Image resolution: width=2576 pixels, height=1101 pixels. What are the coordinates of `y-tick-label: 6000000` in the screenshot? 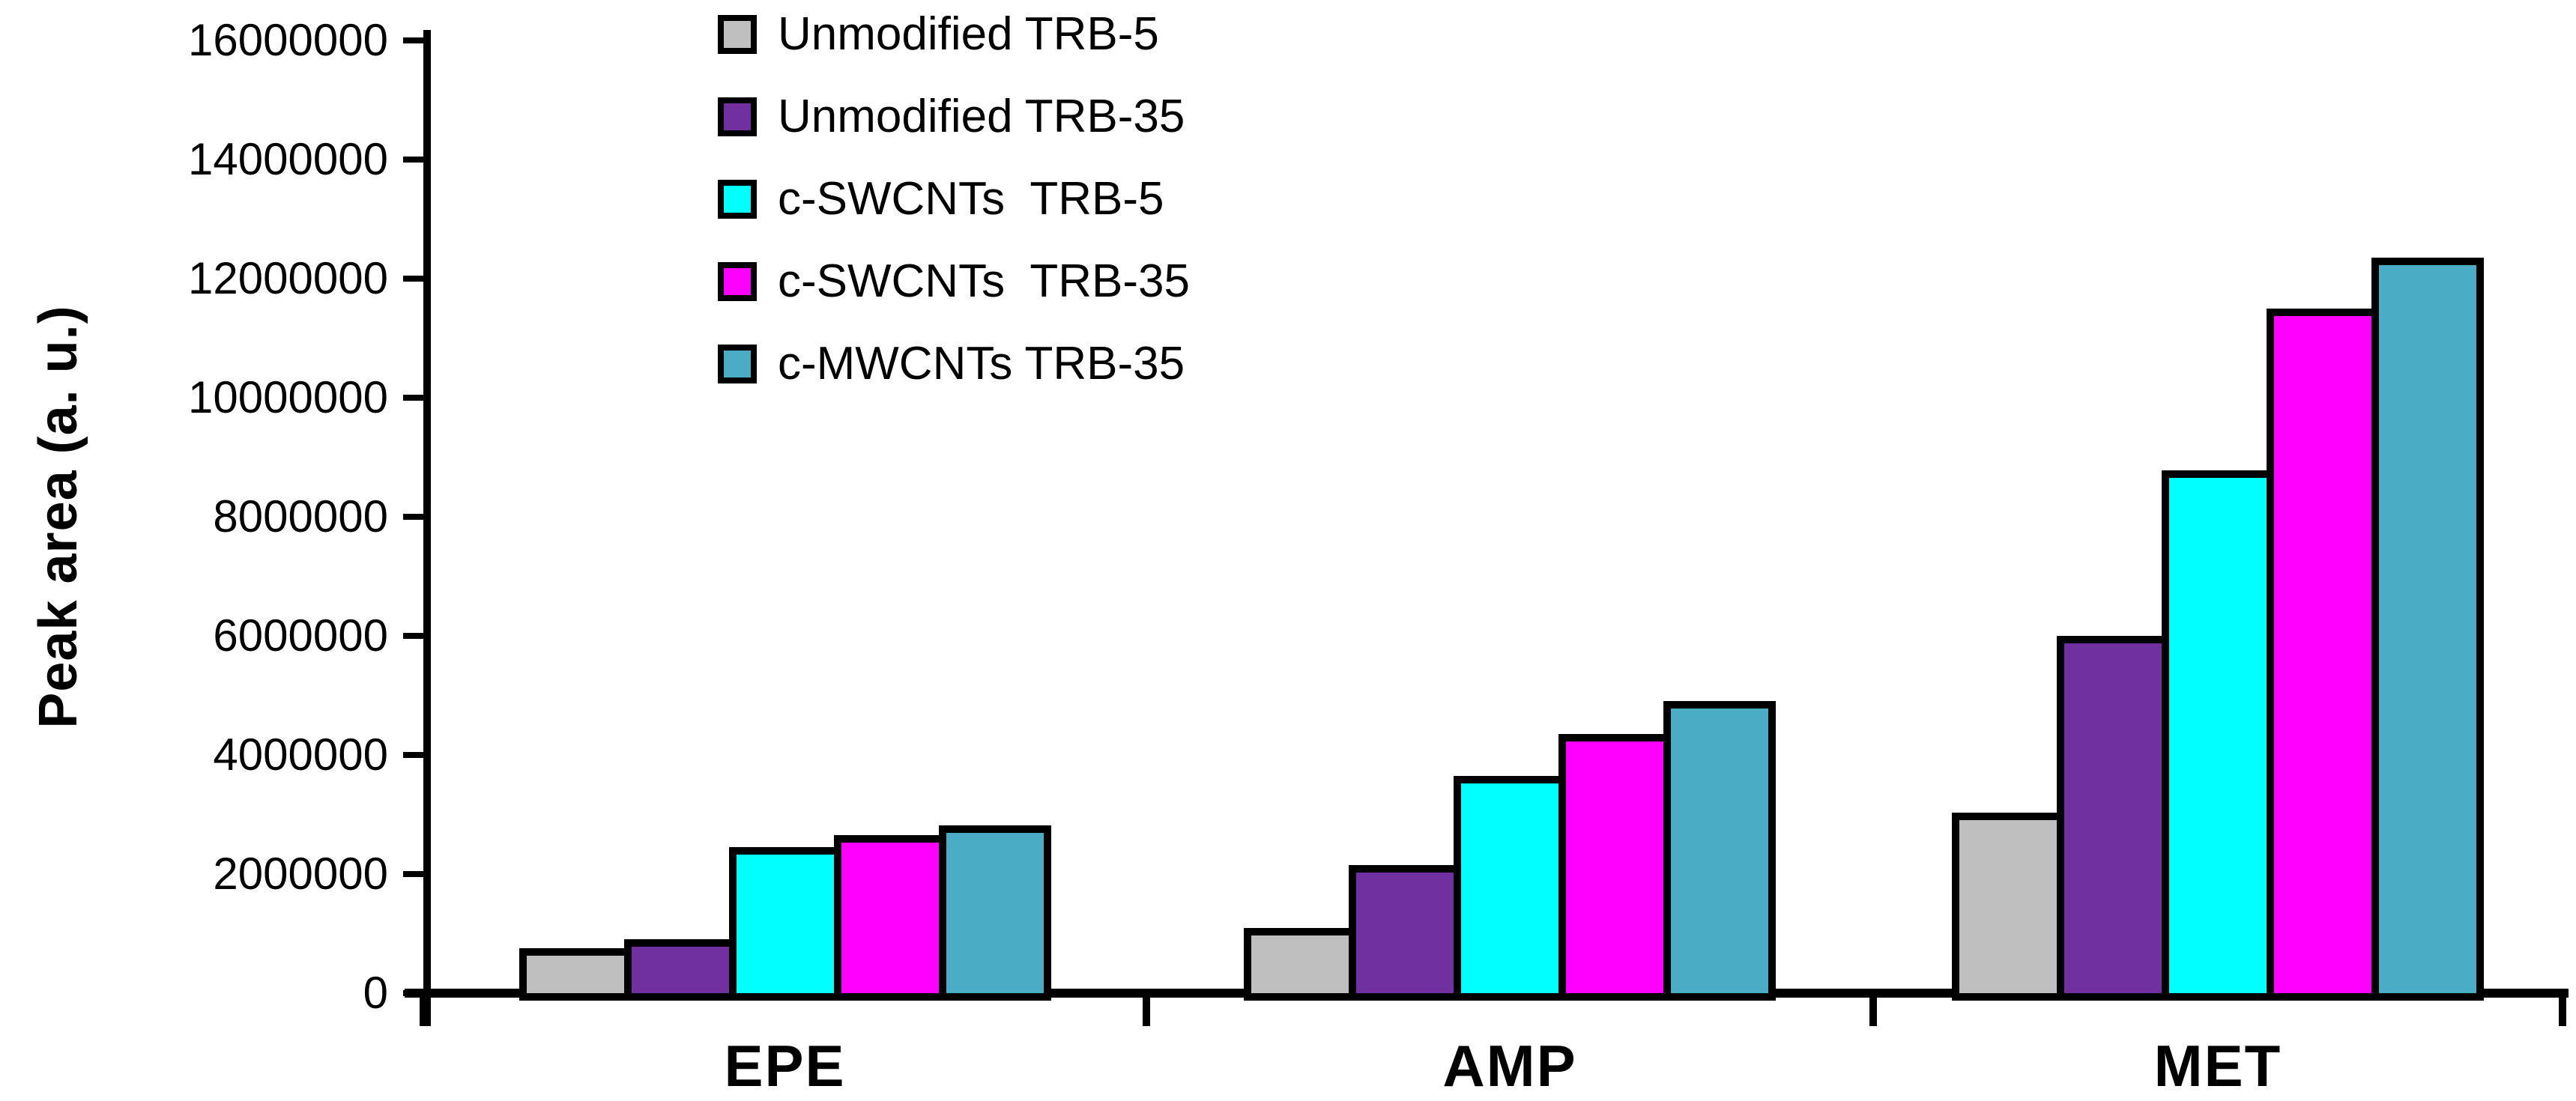 It's located at (300, 635).